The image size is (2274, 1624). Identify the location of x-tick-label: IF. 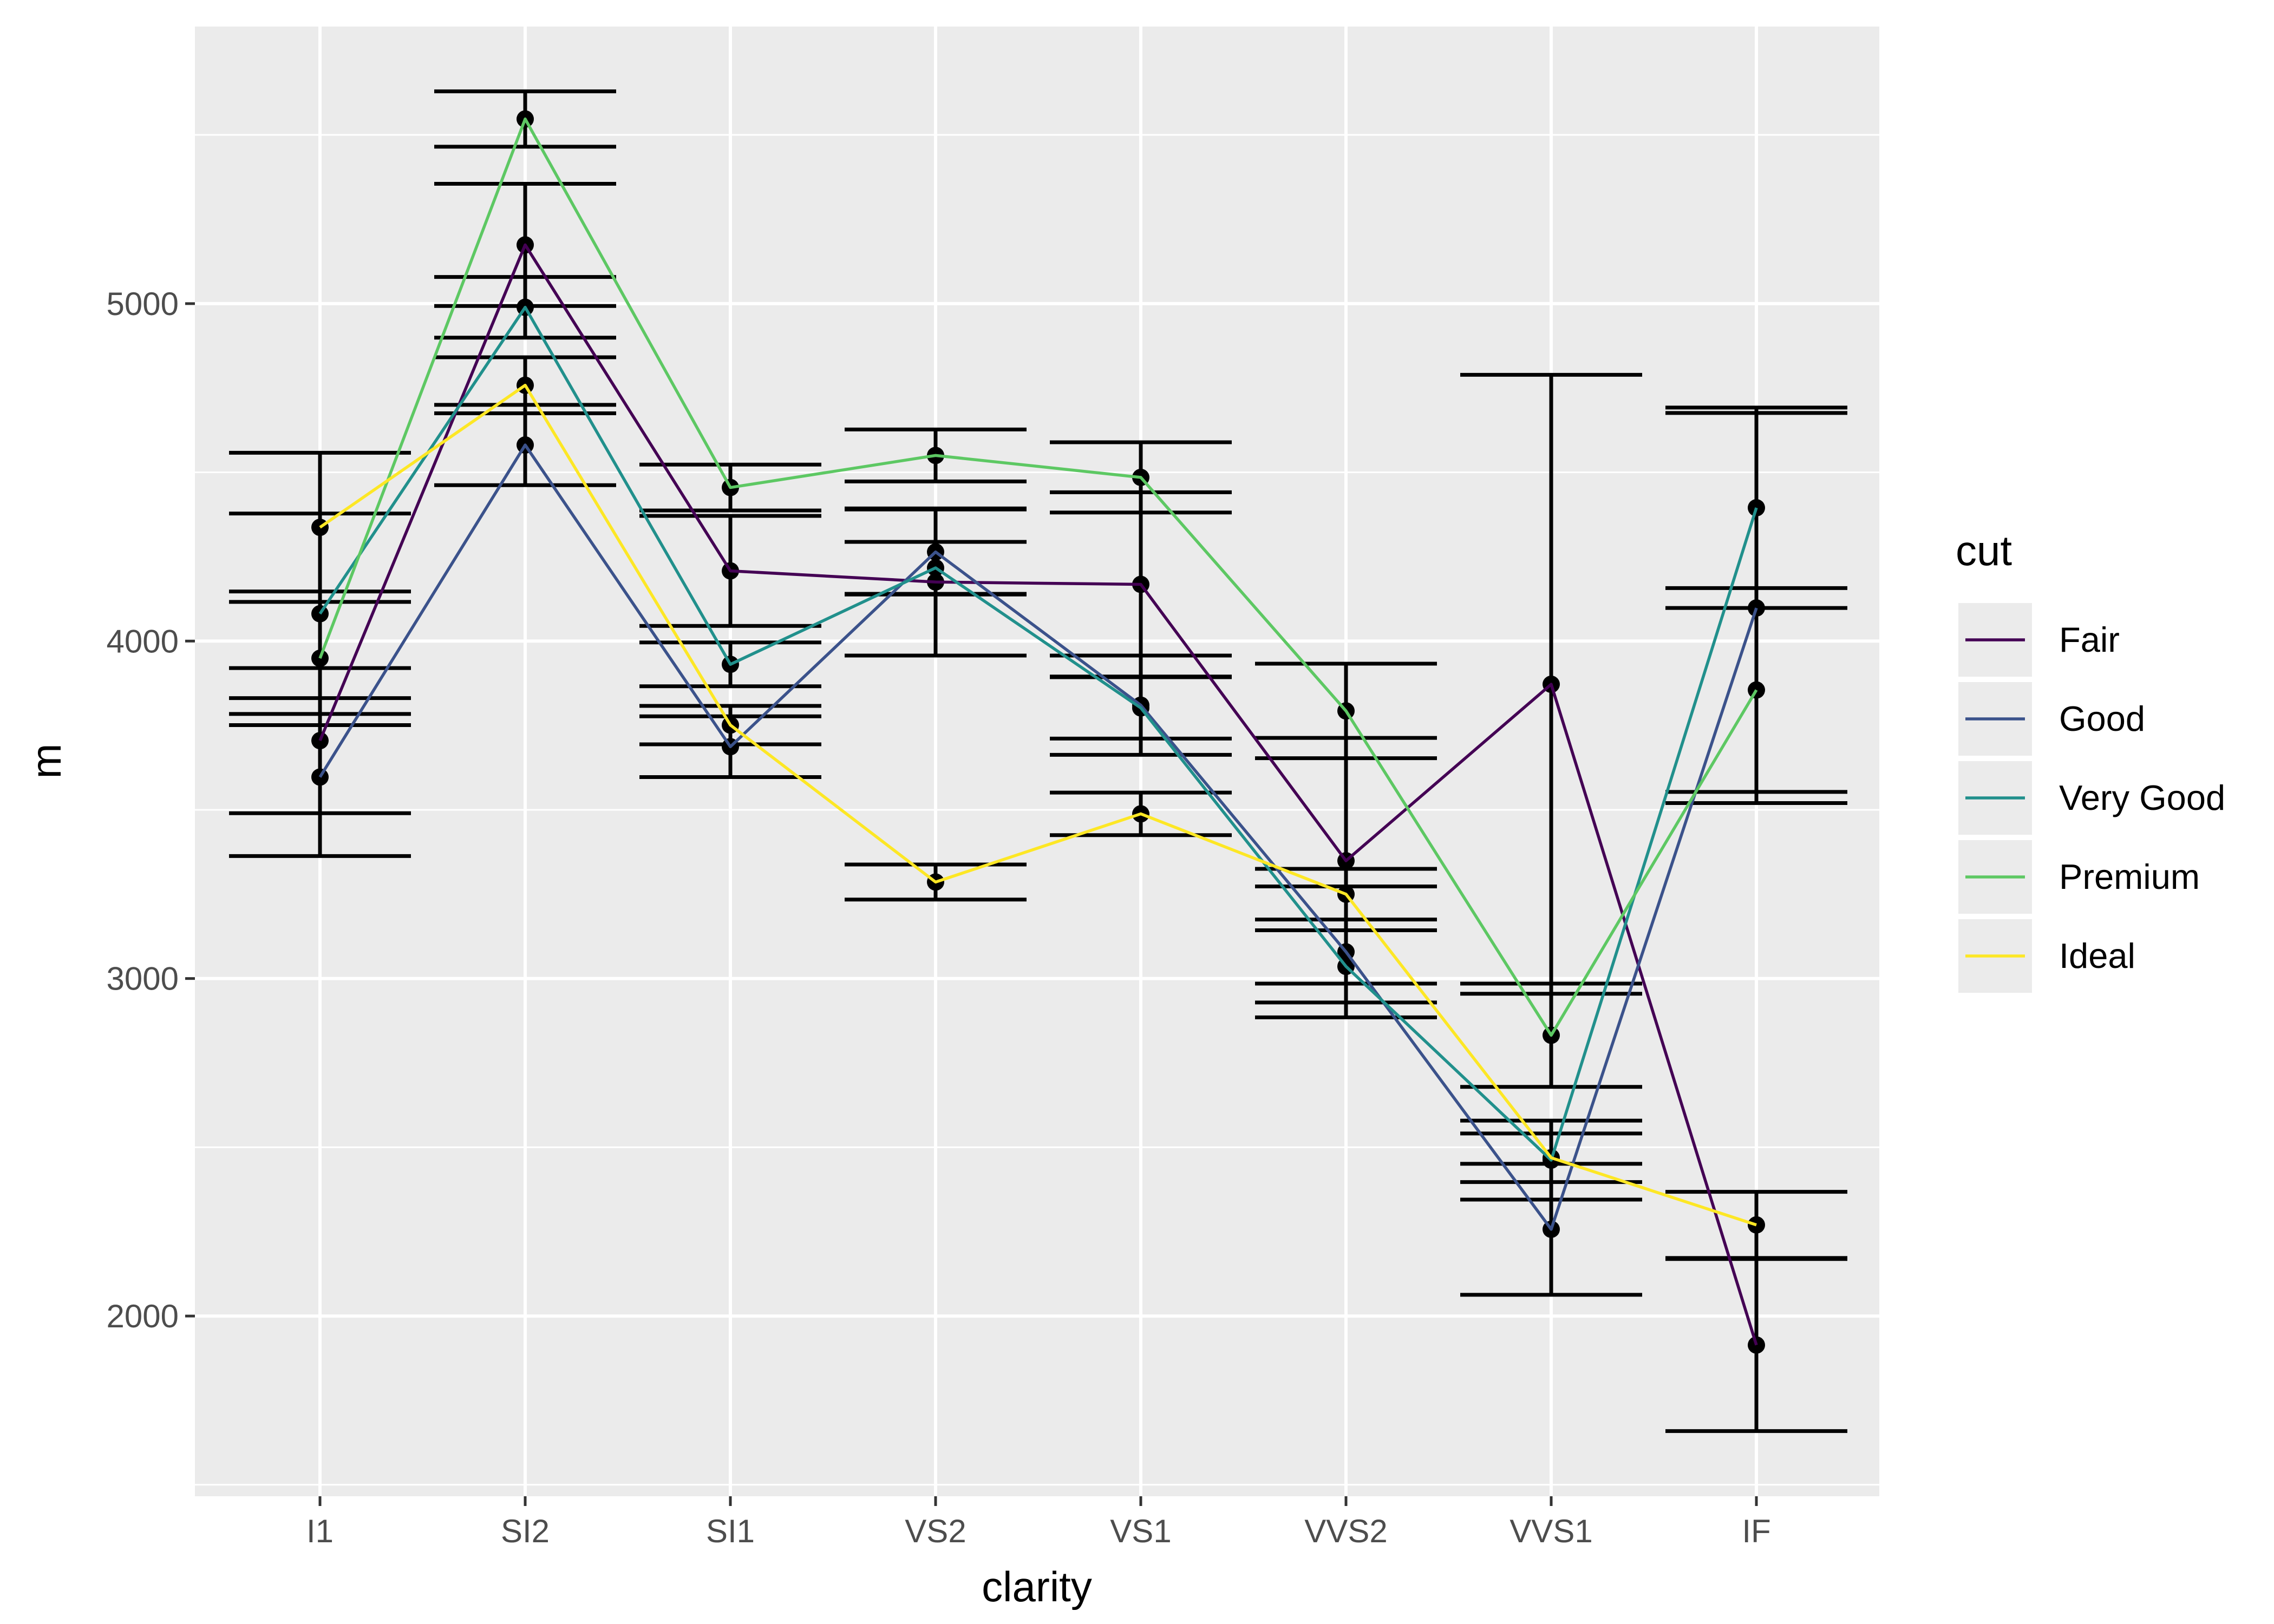
(1756, 1531).